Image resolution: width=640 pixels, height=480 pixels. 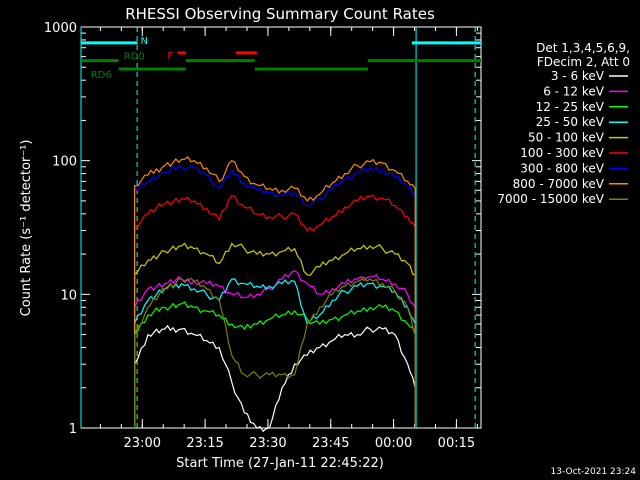 I want to click on legend-entry-label: 800 - 7000 keV, so click(x=559, y=184).